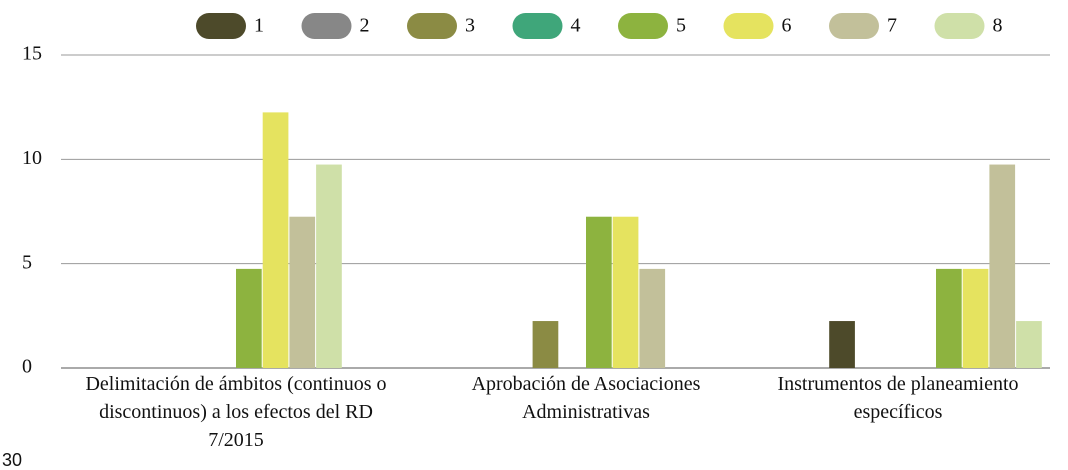 This screenshot has width=1068, height=470. I want to click on legend-label: 8, so click(998, 26).